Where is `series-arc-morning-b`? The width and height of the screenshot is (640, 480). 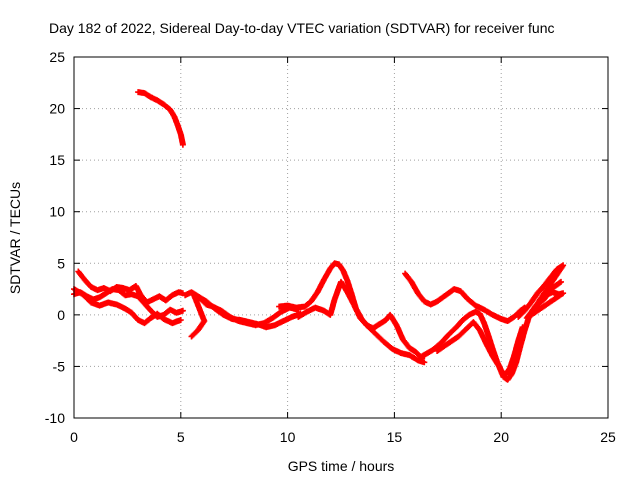 series-arc-morning-b is located at coordinates (243, 310).